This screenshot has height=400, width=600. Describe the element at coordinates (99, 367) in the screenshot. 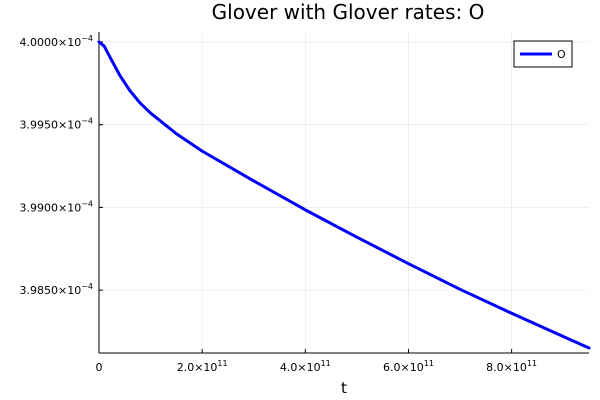

I see `x-tick-label: 0` at that location.